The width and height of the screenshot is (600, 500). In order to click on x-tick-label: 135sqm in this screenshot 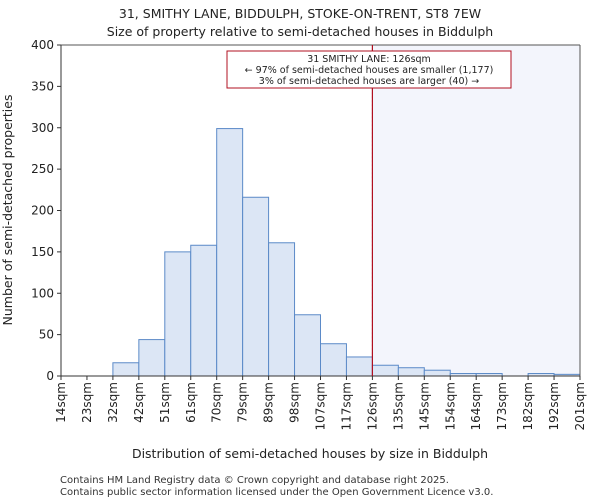, I will do `click(398, 406)`.